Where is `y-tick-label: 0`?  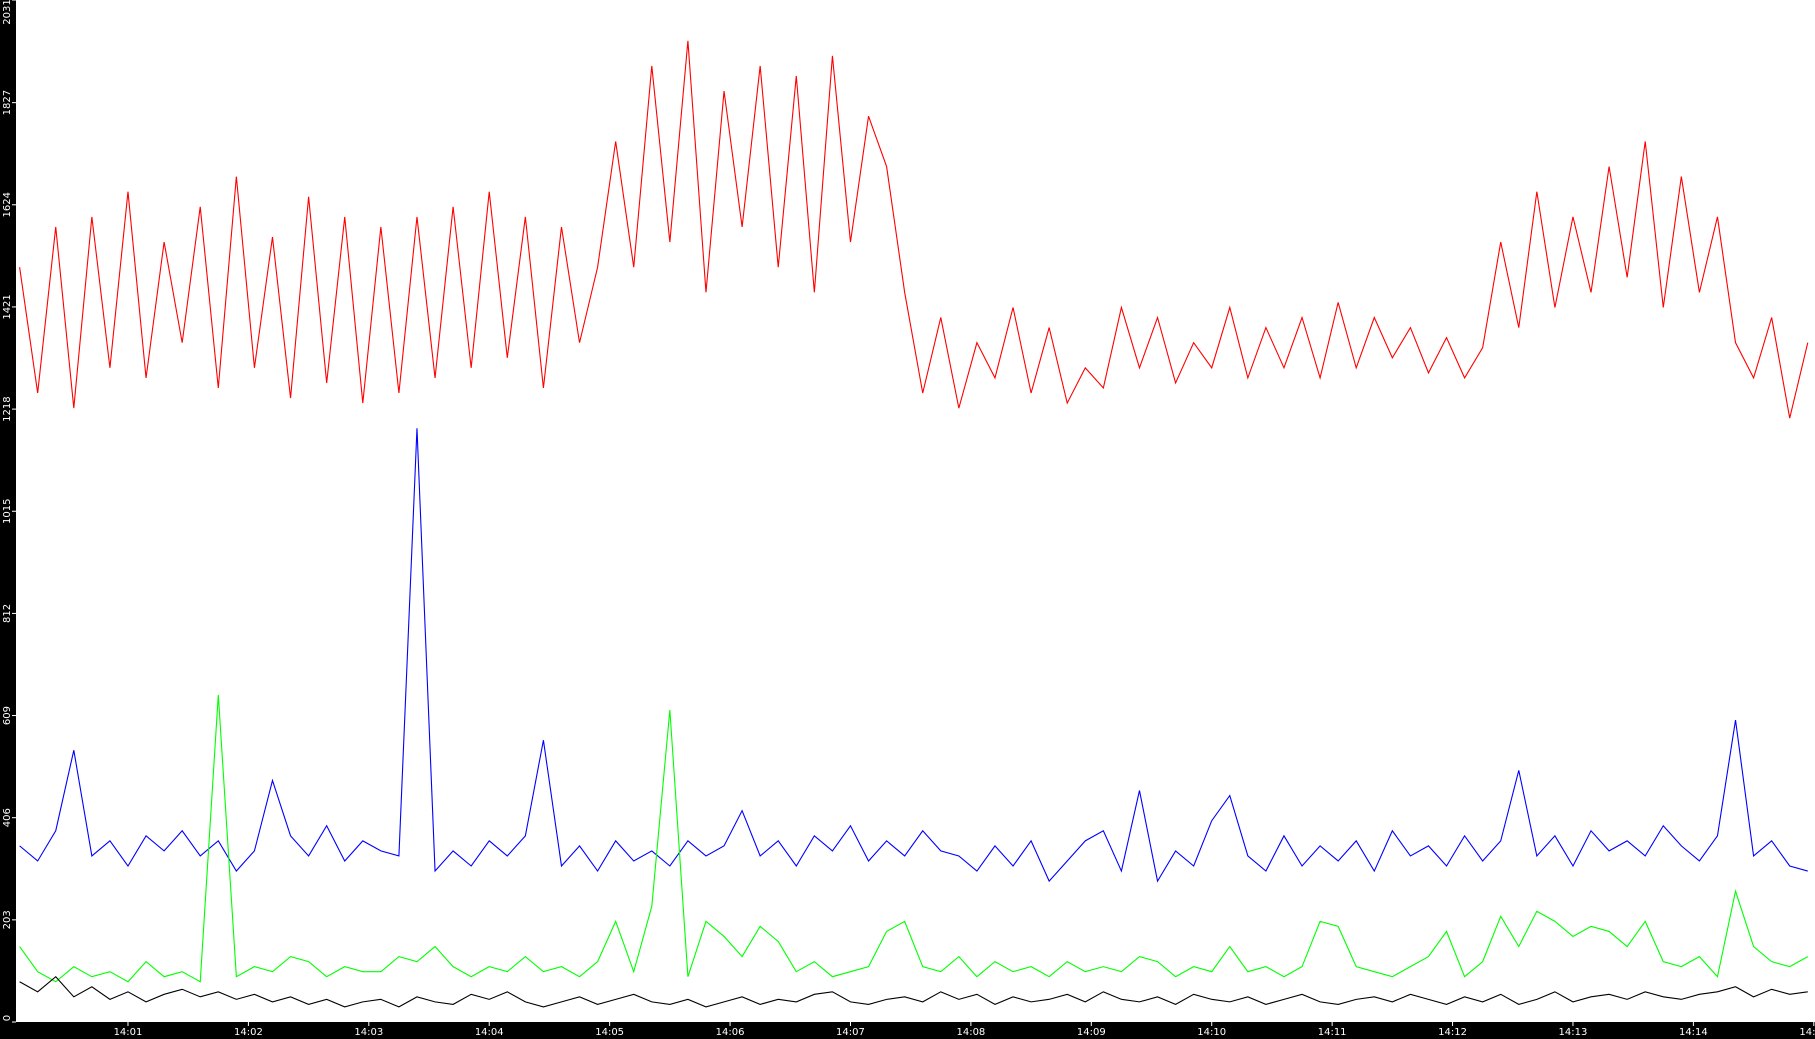 y-tick-label: 0 is located at coordinates (7, 1018).